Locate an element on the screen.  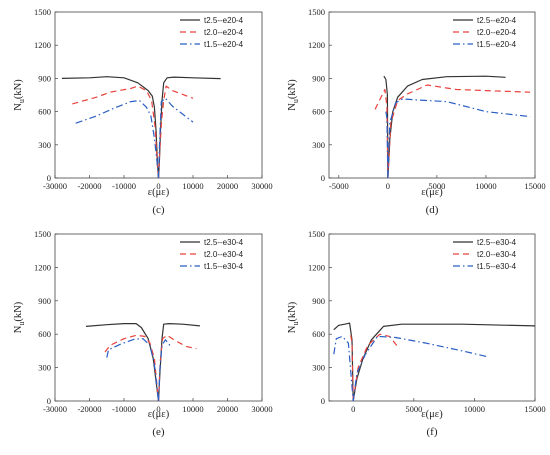
panel-label: (f) is located at coordinates (432, 432).